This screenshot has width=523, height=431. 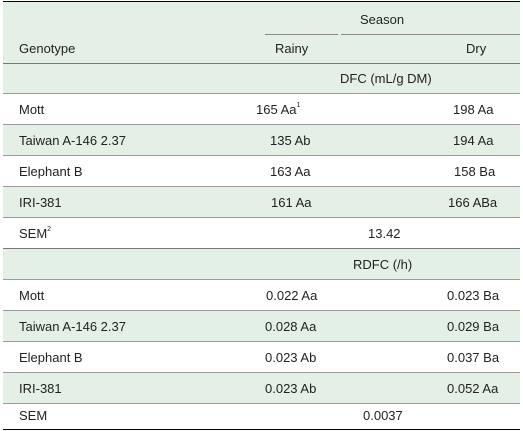 I want to click on footnote-marker: 2, so click(x=49, y=229).